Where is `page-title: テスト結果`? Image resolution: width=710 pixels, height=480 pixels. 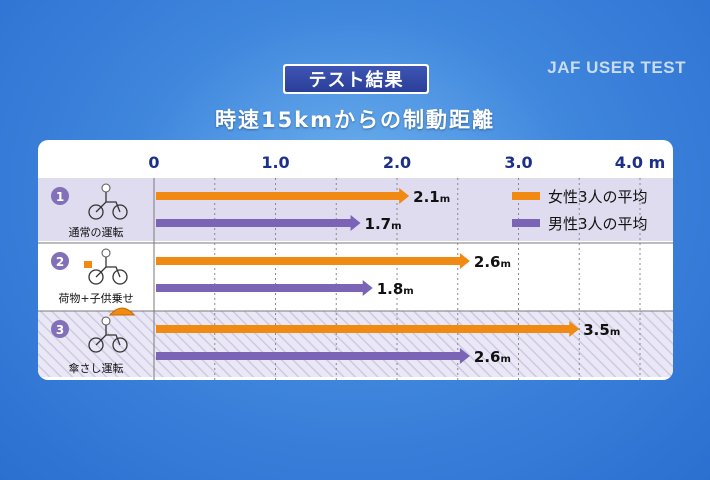
page-title: テスト結果 is located at coordinates (356, 79).